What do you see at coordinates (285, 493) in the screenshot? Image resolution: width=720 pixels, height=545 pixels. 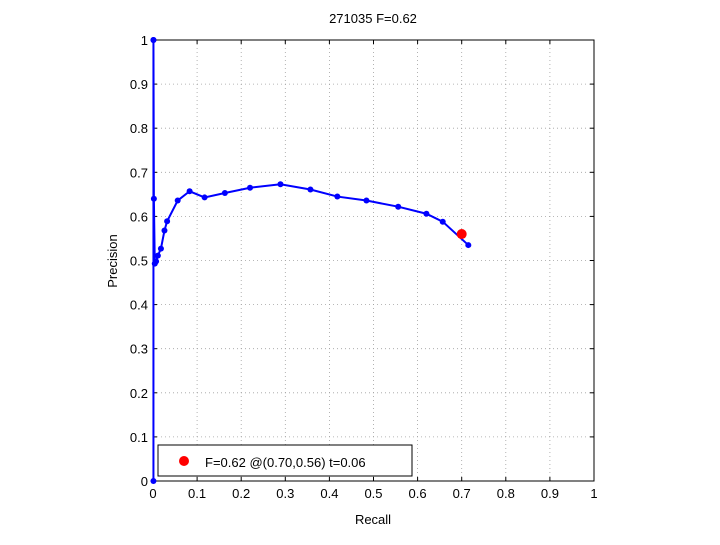 I see `x-tick-label: 0.3` at bounding box center [285, 493].